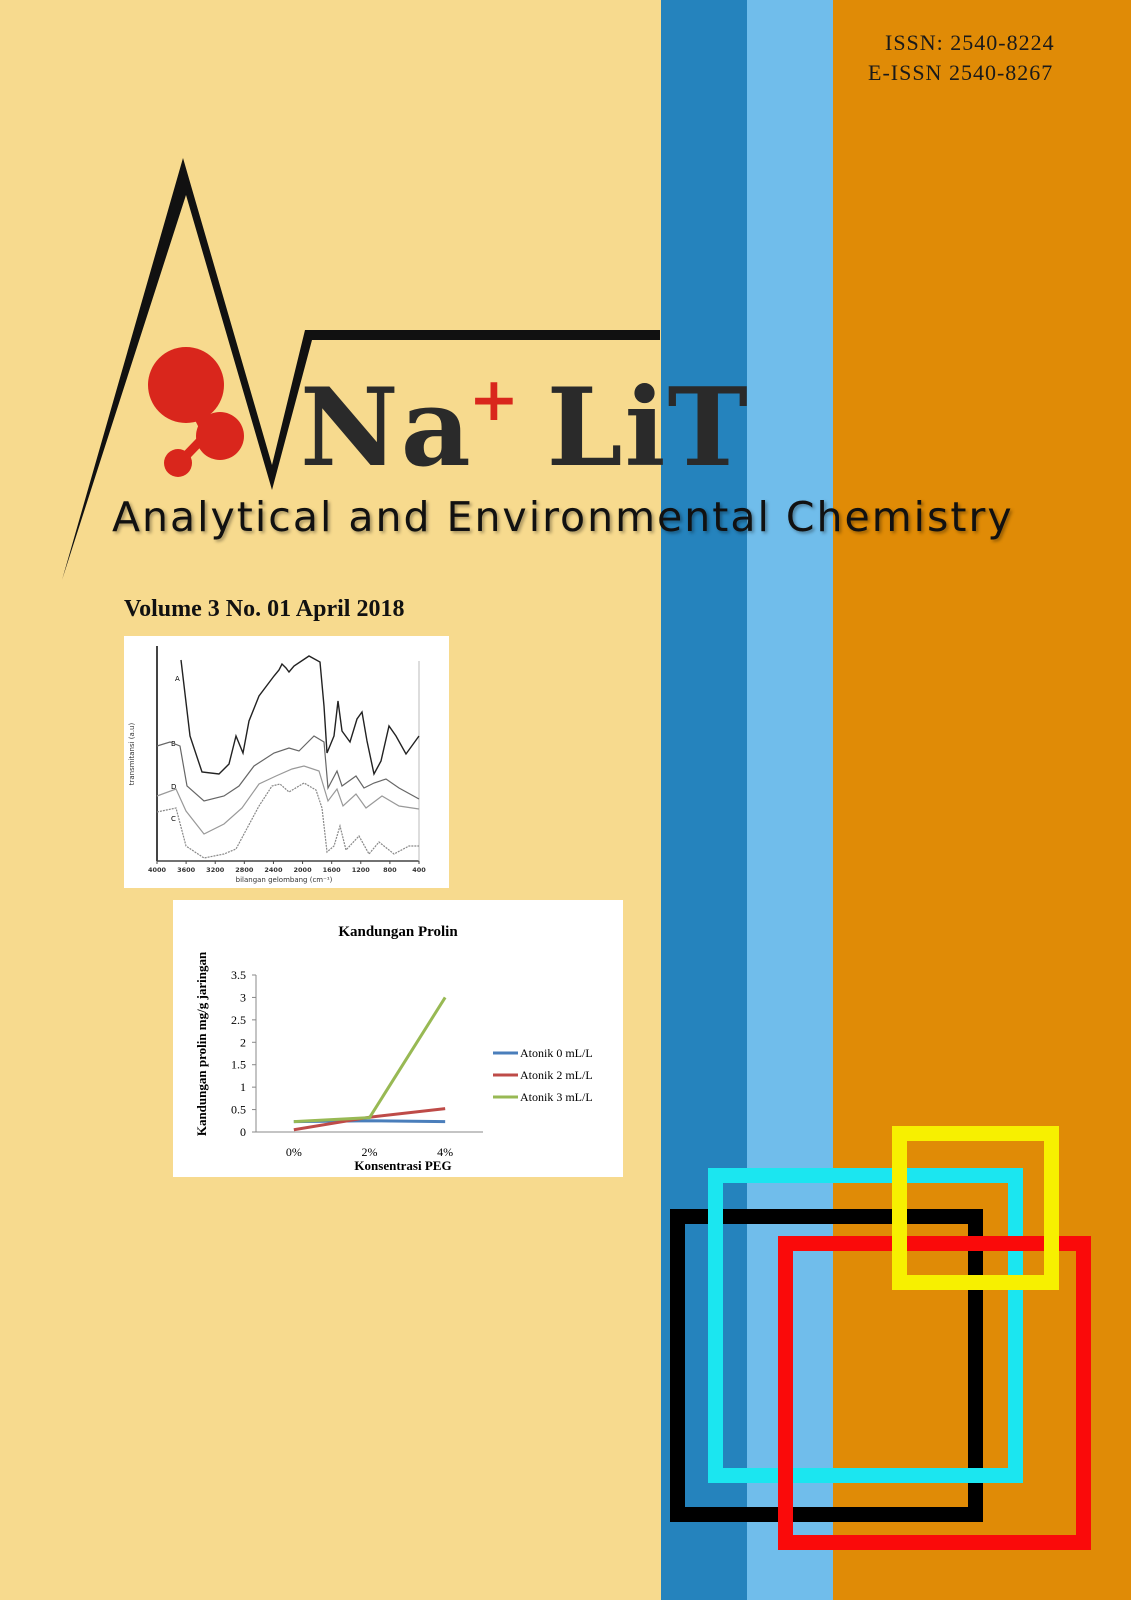 The width and height of the screenshot is (1131, 1600). Describe the element at coordinates (332, 870) in the screenshot. I see `x-tick-label: 1600` at that location.